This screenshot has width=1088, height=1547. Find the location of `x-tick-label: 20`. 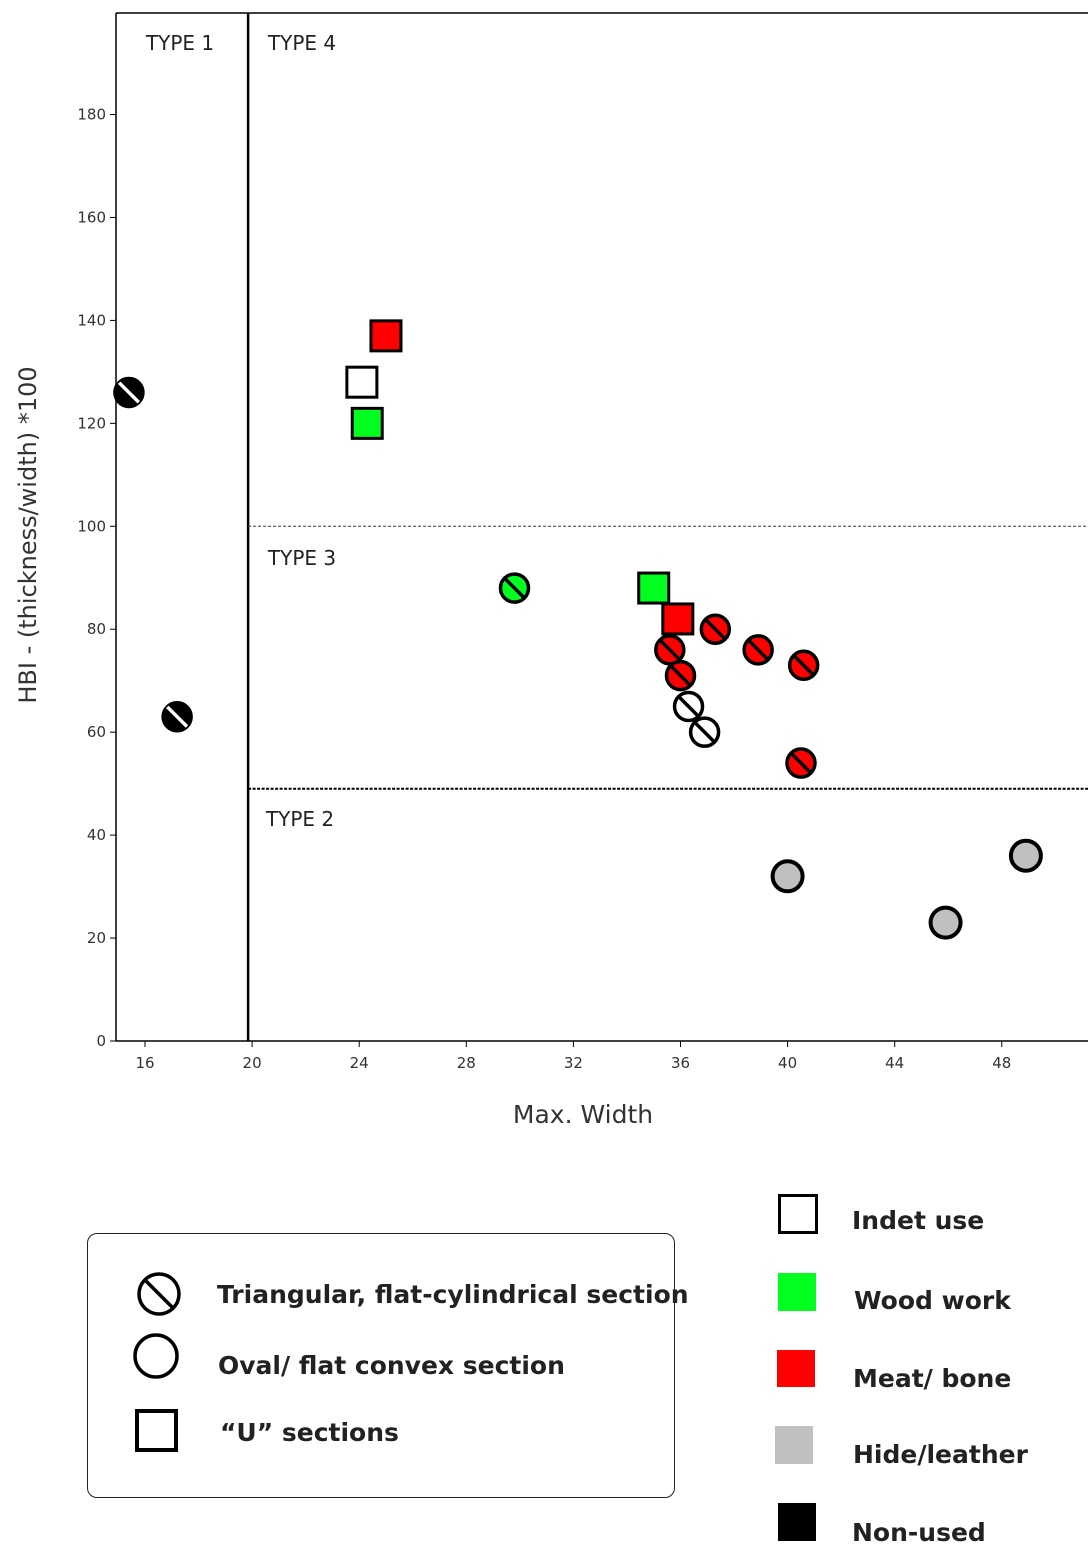

x-tick-label: 20 is located at coordinates (252, 1063).